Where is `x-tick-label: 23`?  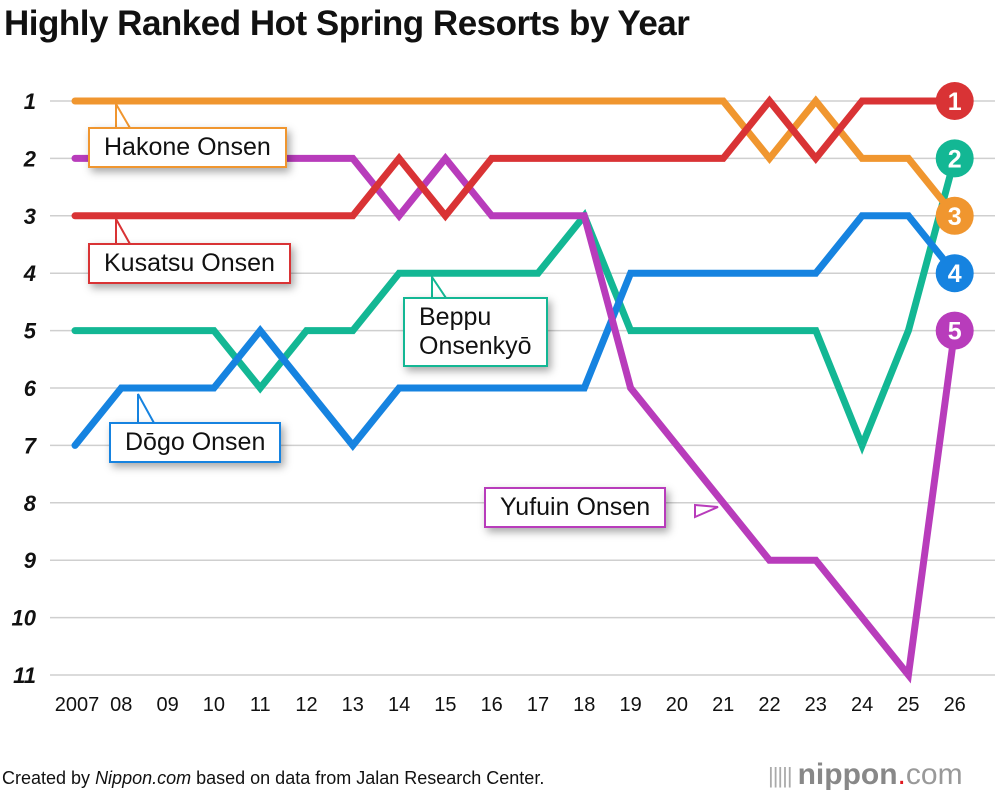 x-tick-label: 23 is located at coordinates (816, 705).